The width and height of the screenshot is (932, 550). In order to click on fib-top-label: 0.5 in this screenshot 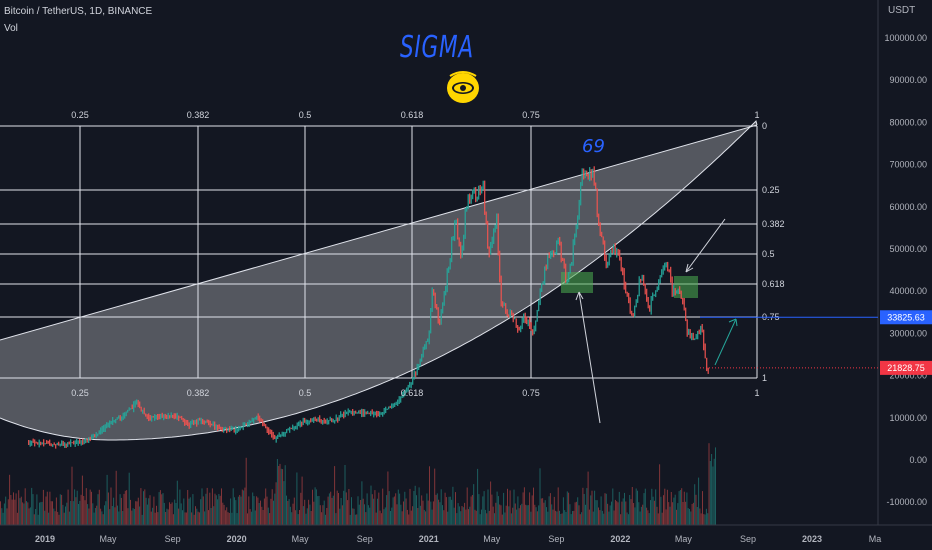, I will do `click(305, 115)`.